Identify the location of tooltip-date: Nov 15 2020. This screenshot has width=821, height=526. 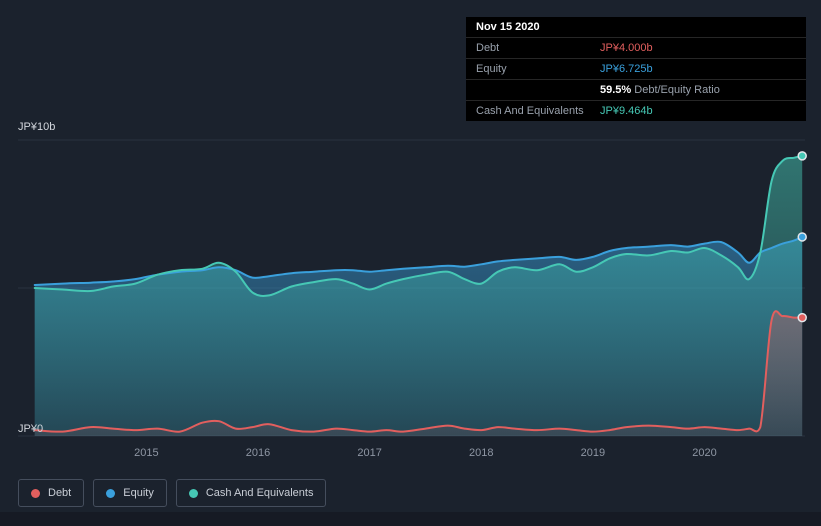
(508, 27).